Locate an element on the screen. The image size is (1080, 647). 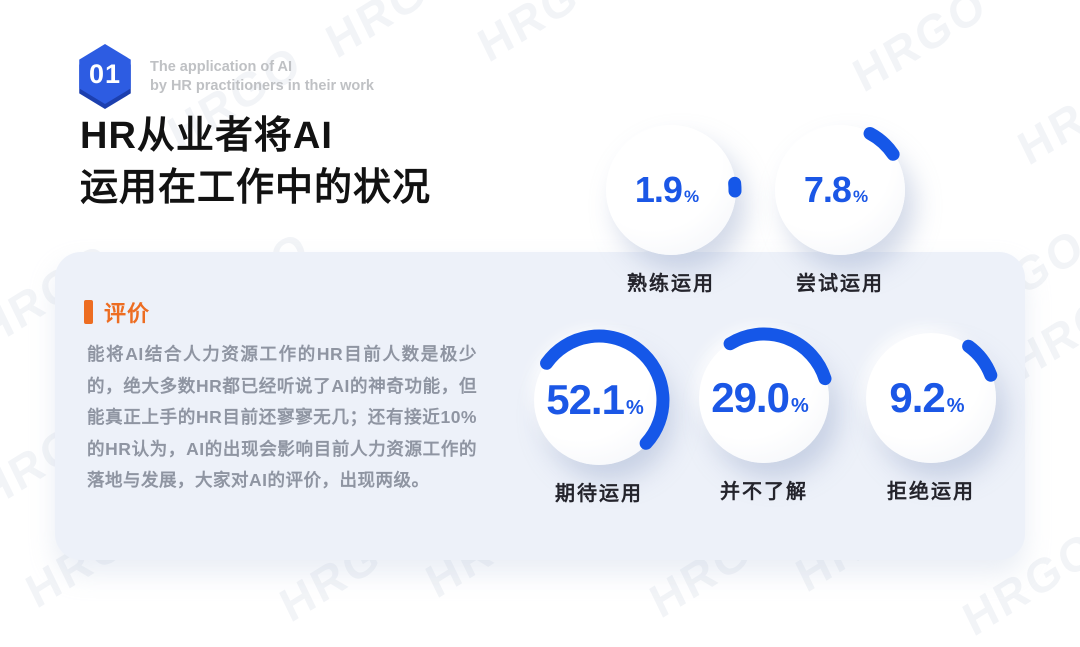
page-title: HR从业者将AI 运用在工作中的状况 is located at coordinates (255, 162).